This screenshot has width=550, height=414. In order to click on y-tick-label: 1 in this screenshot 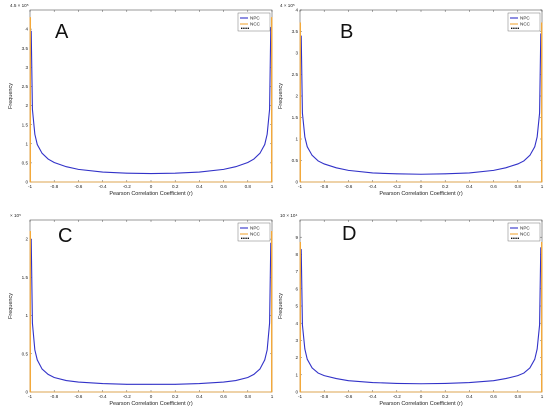, I will do `click(26, 315)`.